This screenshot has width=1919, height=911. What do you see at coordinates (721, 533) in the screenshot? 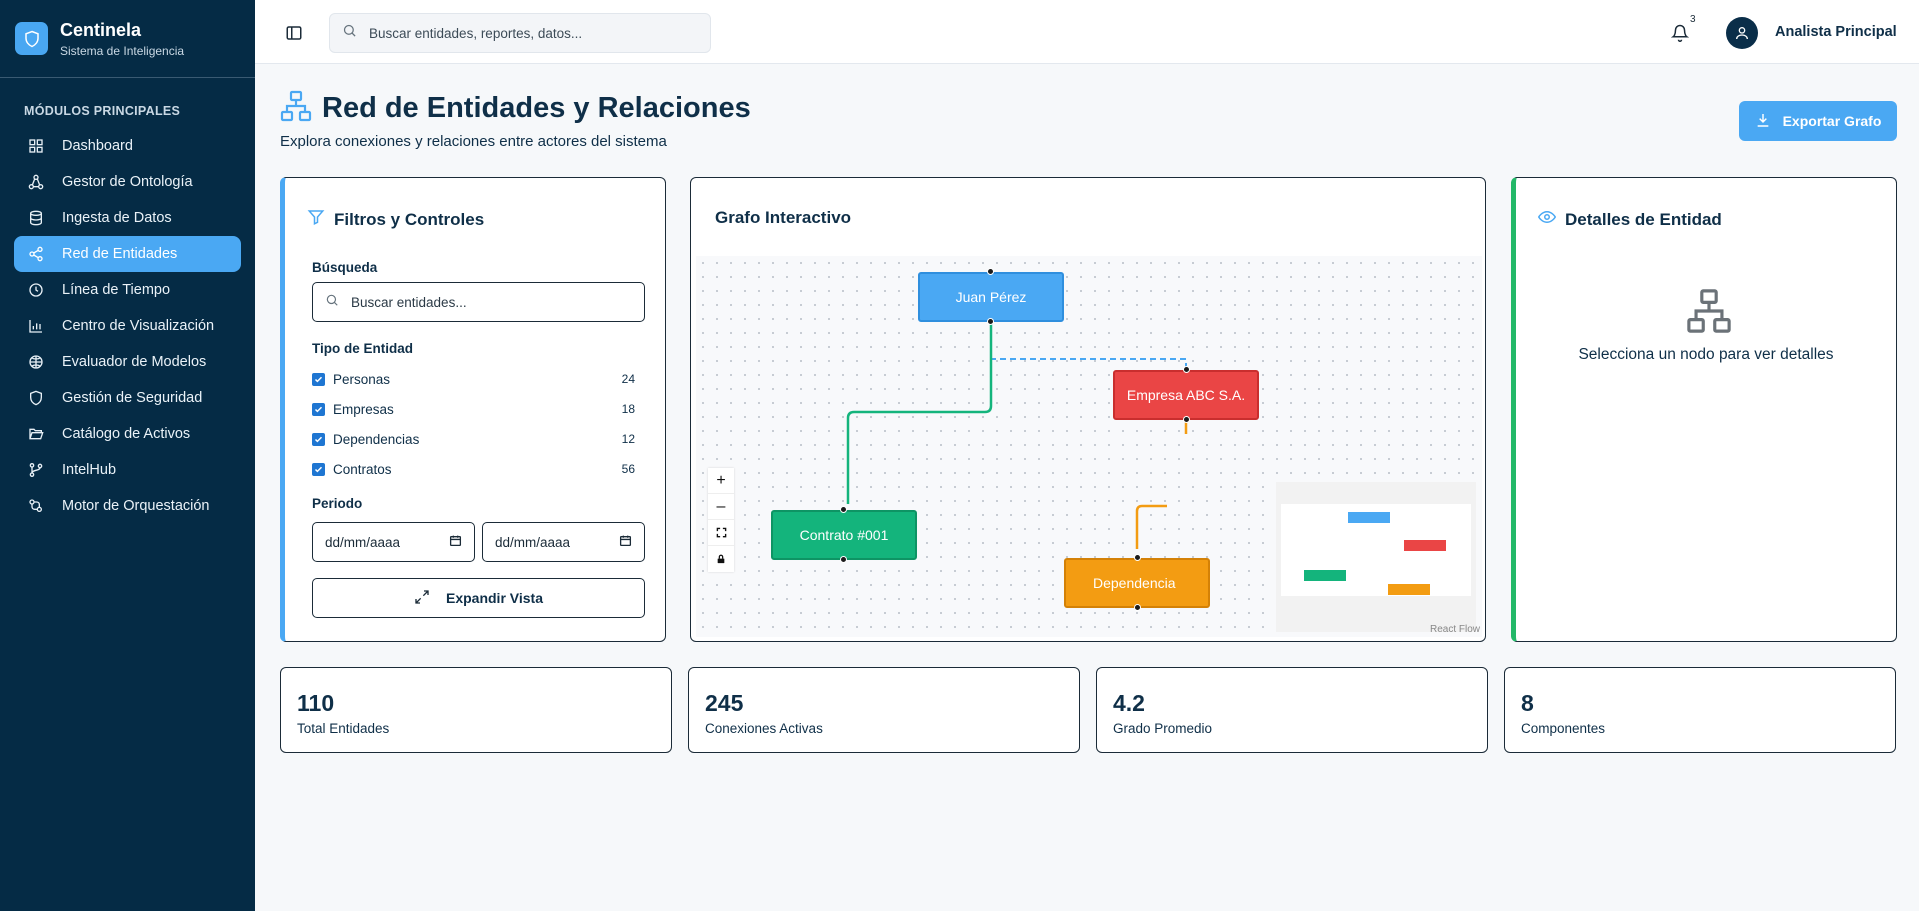
I see `fit-view-icon` at bounding box center [721, 533].